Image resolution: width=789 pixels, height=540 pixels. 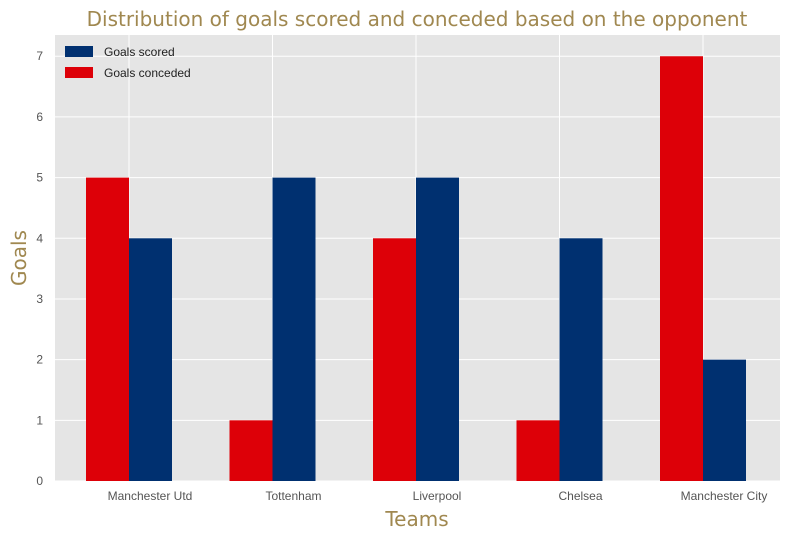 I want to click on y-tick-label: 2, so click(x=39, y=360).